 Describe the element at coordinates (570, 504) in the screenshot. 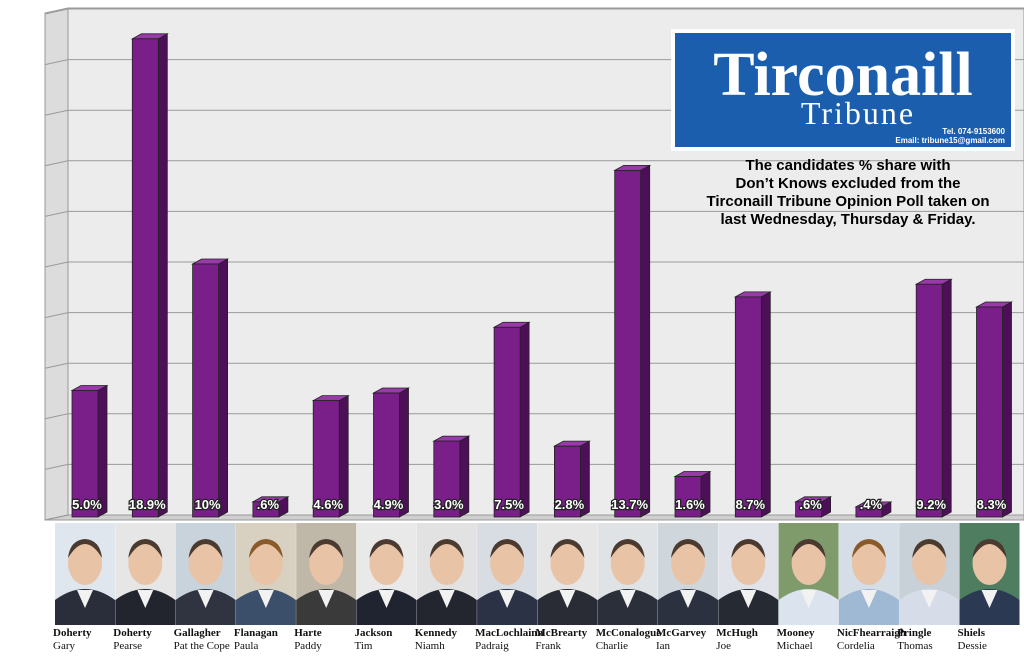

I see `value-label: 2.8%` at that location.